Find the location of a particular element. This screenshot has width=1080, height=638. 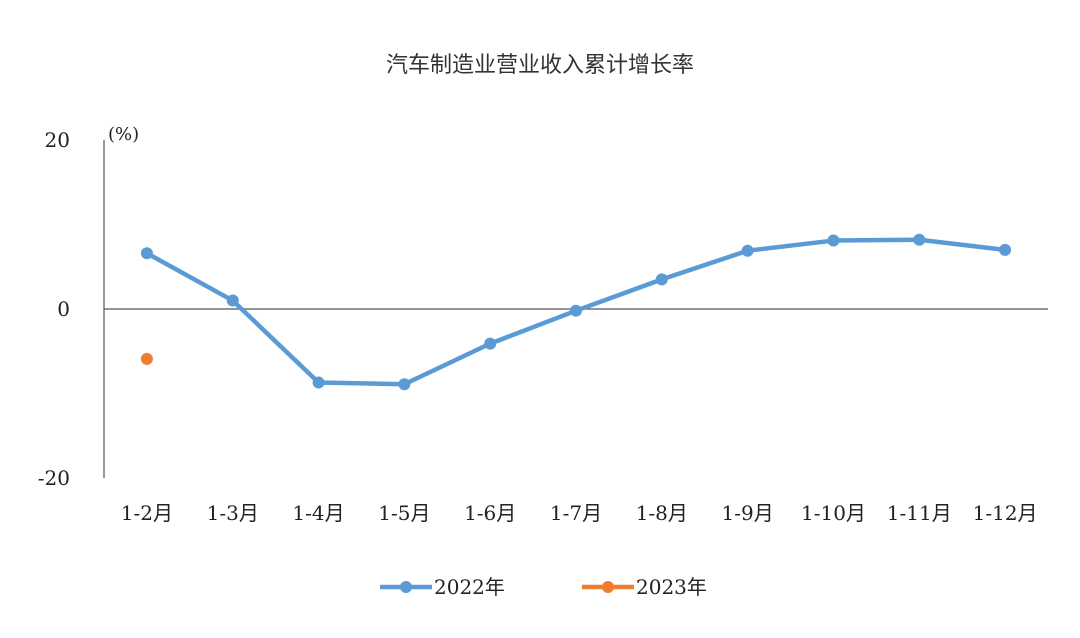

x-tick-label: 1-8月 is located at coordinates (662, 513).